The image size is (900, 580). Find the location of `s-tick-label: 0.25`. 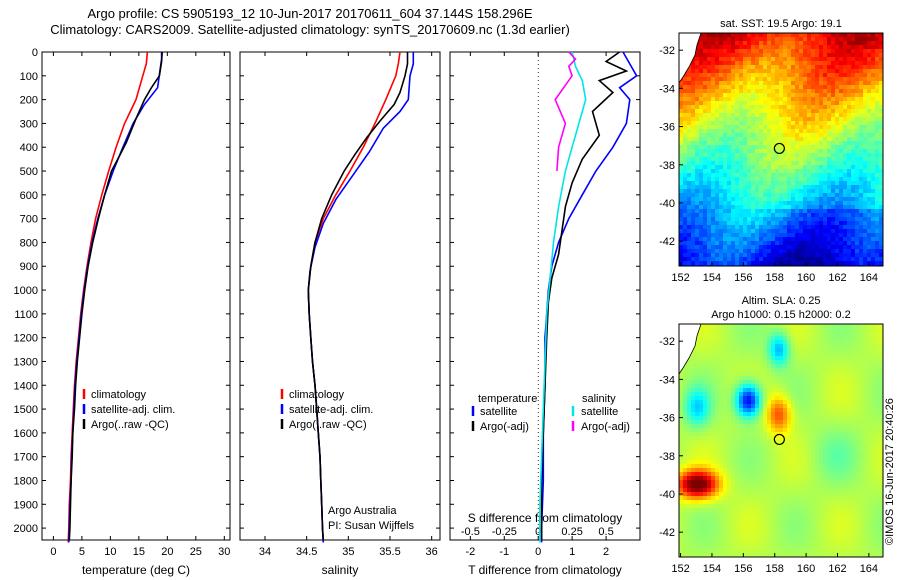

s-tick-label: 0.25 is located at coordinates (571, 532).